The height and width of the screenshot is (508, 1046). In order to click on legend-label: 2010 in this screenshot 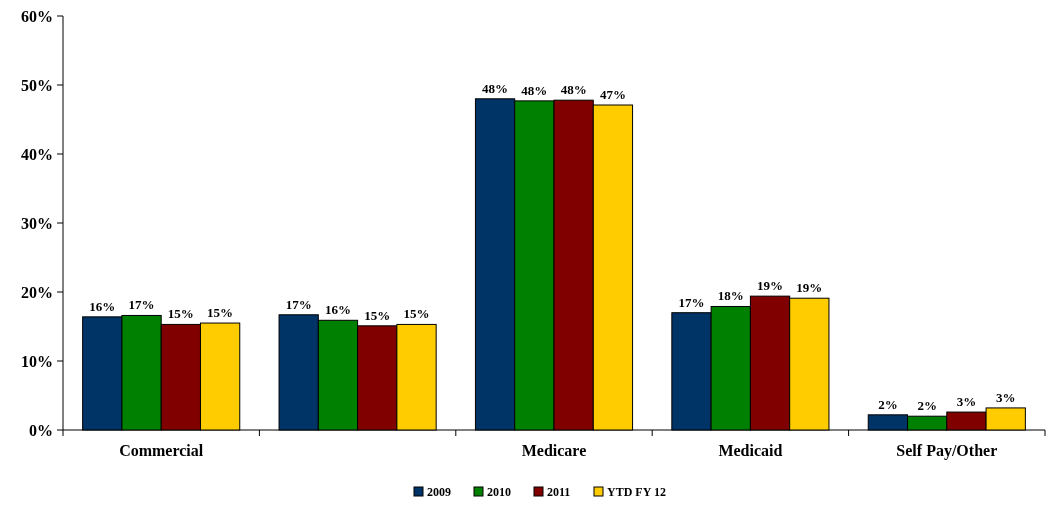, I will do `click(499, 492)`.